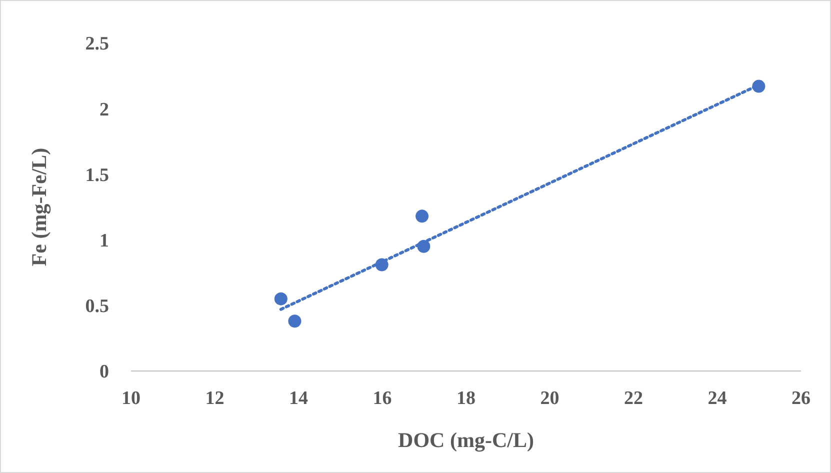  I want to click on x-tick-label: 16, so click(382, 398).